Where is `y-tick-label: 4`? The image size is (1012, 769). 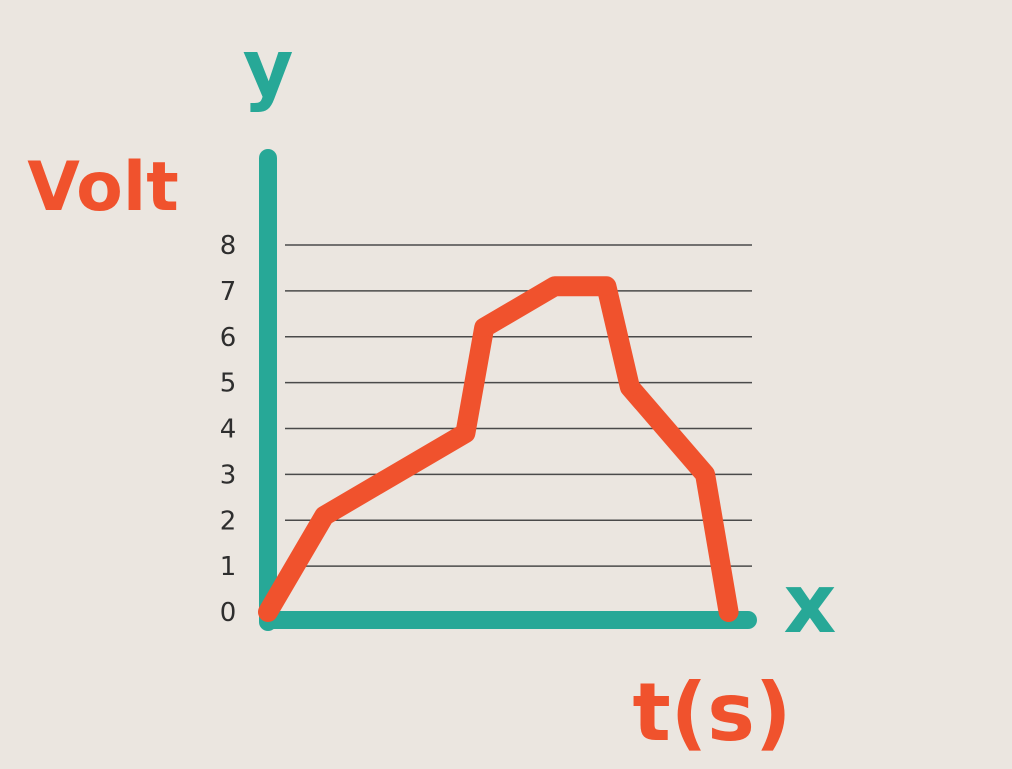 y-tick-label: 4 is located at coordinates (228, 430).